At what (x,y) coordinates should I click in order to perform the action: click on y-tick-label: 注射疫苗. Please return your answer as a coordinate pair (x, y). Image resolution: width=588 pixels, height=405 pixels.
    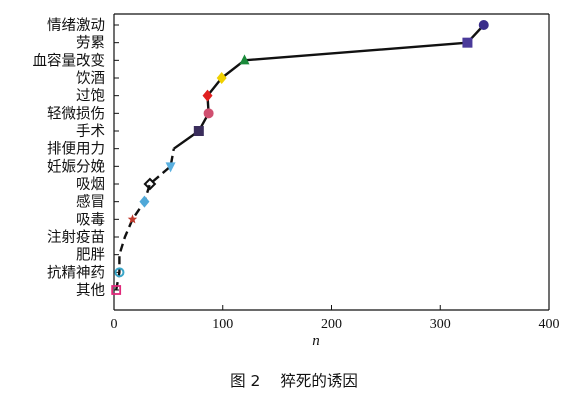
    Looking at the image, I should click on (76, 237).